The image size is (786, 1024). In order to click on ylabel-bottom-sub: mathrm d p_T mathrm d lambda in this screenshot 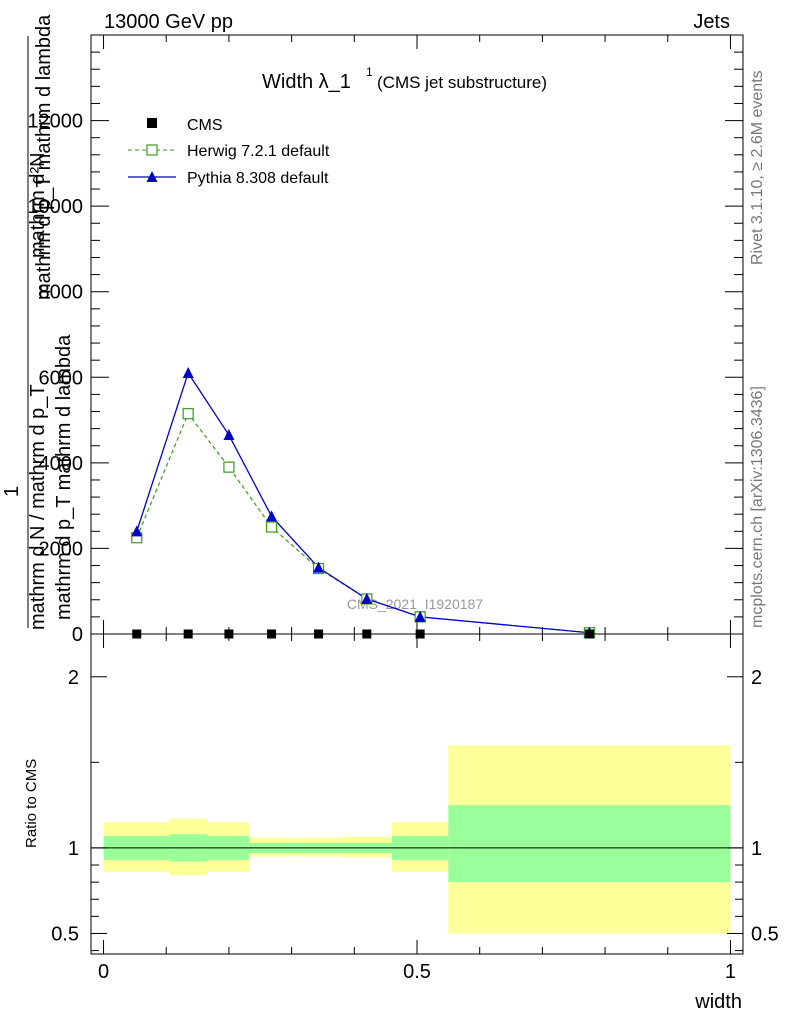, I will do `click(64, 477)`.